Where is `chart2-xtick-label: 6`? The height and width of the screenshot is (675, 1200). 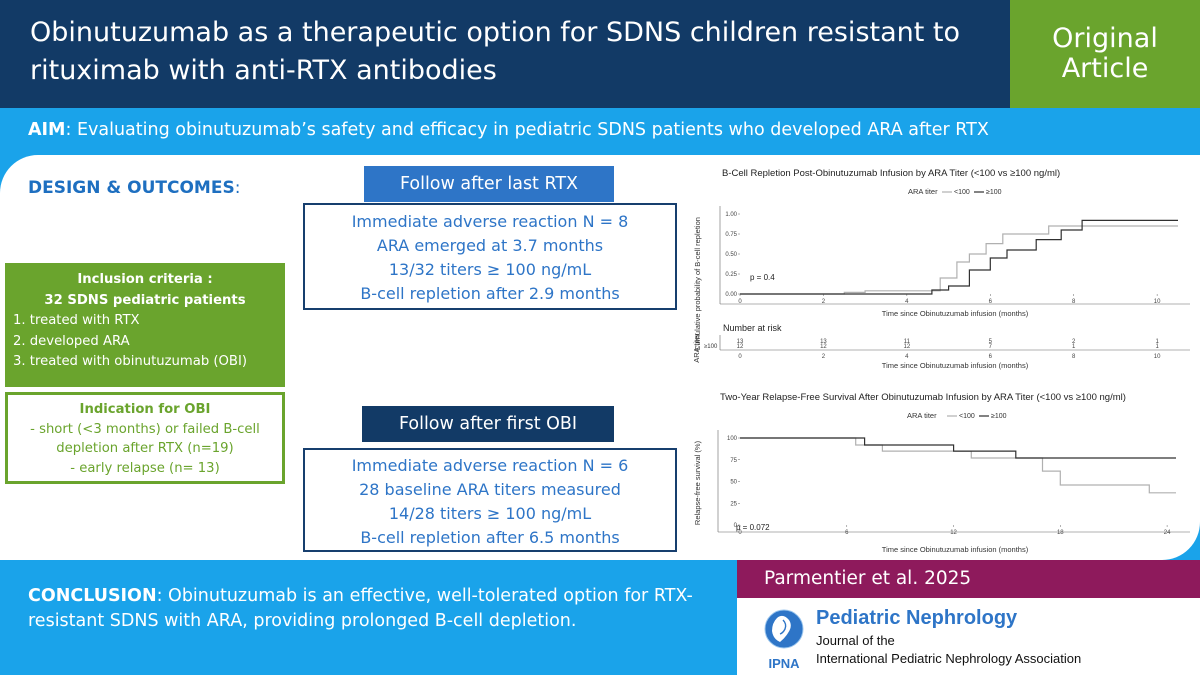 chart2-xtick-label: 6 is located at coordinates (847, 533).